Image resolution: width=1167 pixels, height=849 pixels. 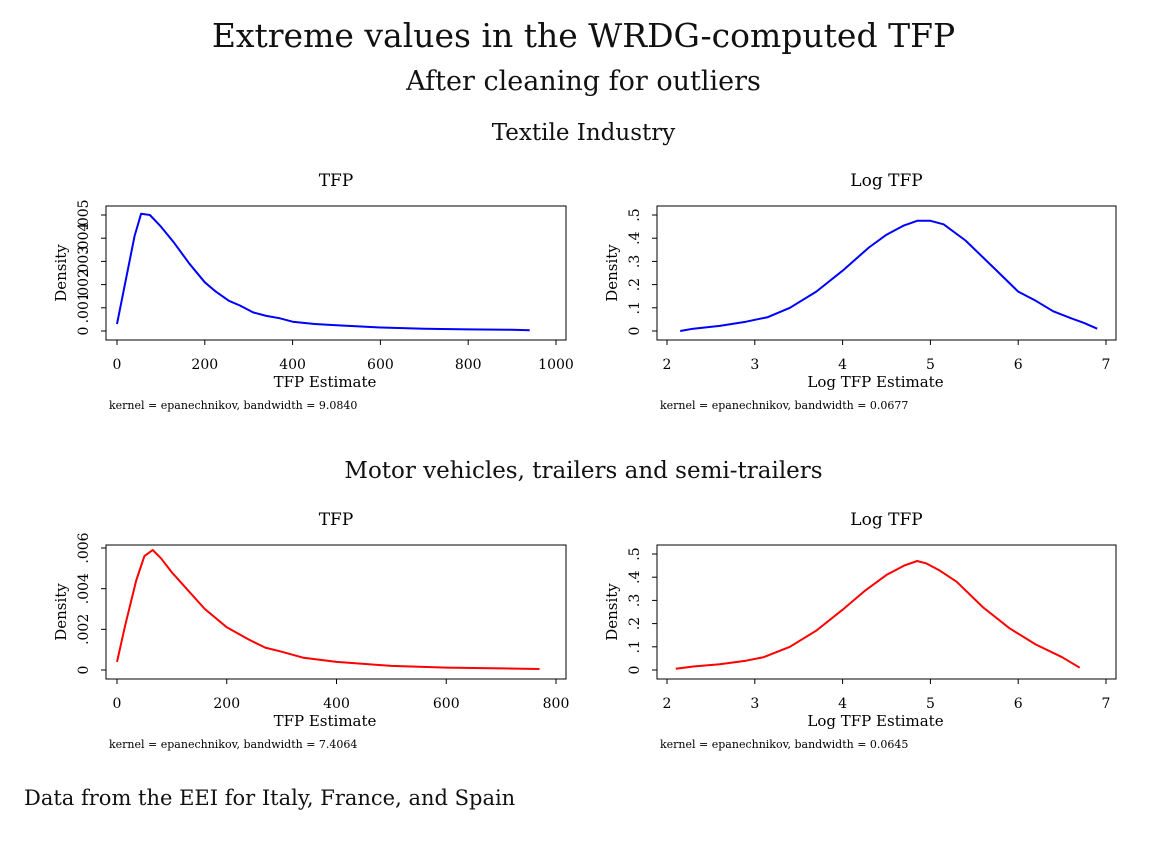 What do you see at coordinates (84, 214) in the screenshot?
I see `y-tick-label: .005` at bounding box center [84, 214].